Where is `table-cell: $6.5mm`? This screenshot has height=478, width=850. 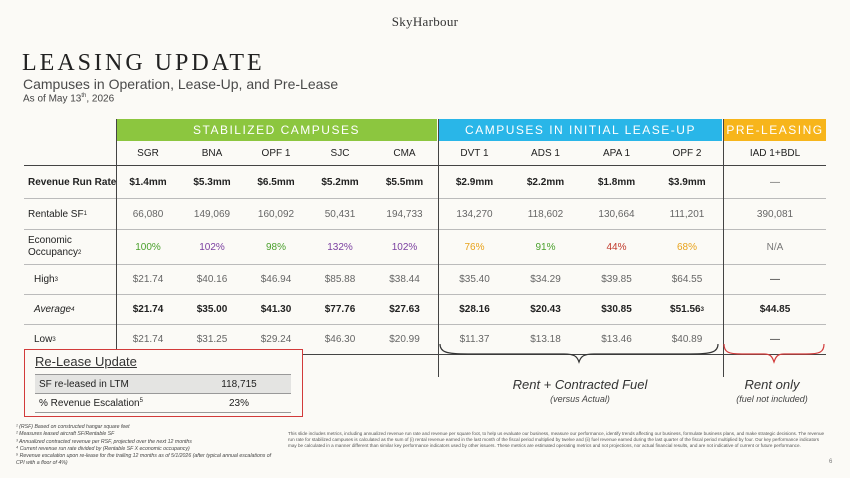
table-cell: $6.5mm is located at coordinates (276, 182).